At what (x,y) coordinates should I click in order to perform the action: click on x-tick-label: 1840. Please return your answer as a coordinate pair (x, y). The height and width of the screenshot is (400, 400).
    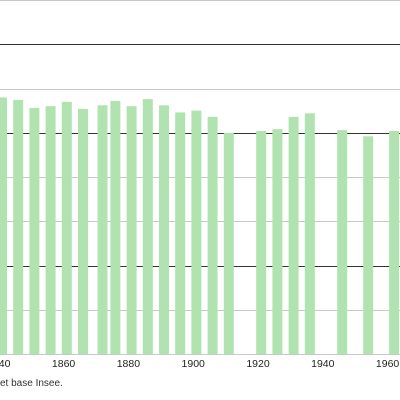
    Looking at the image, I should click on (5, 364).